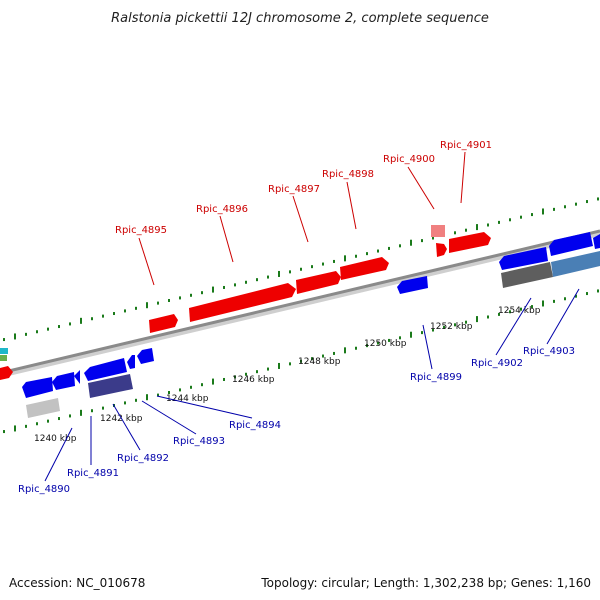  I want to click on scale-label: 1254 kbp, so click(519, 311).